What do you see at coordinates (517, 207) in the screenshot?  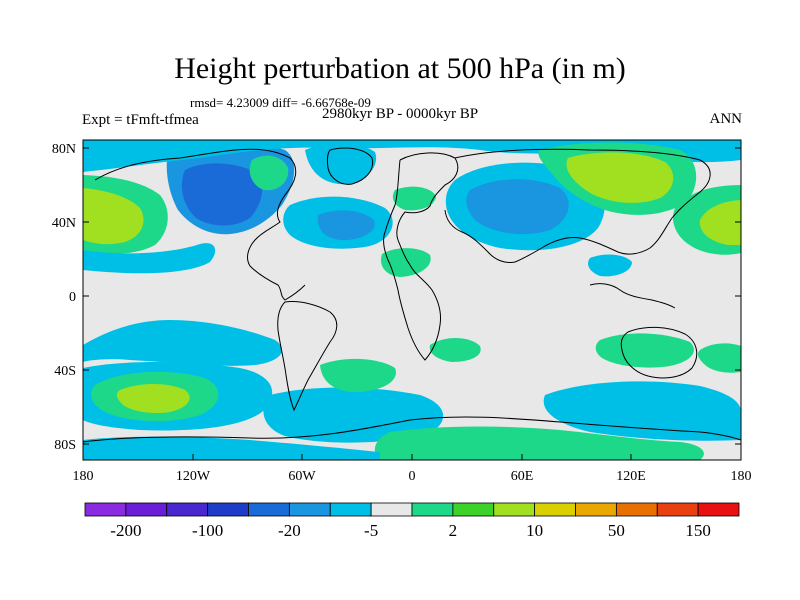 I see `contour-negative-eurasia-core` at bounding box center [517, 207].